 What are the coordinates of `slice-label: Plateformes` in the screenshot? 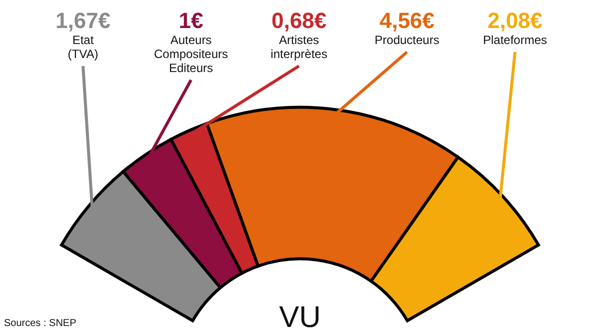 It's located at (515, 40).